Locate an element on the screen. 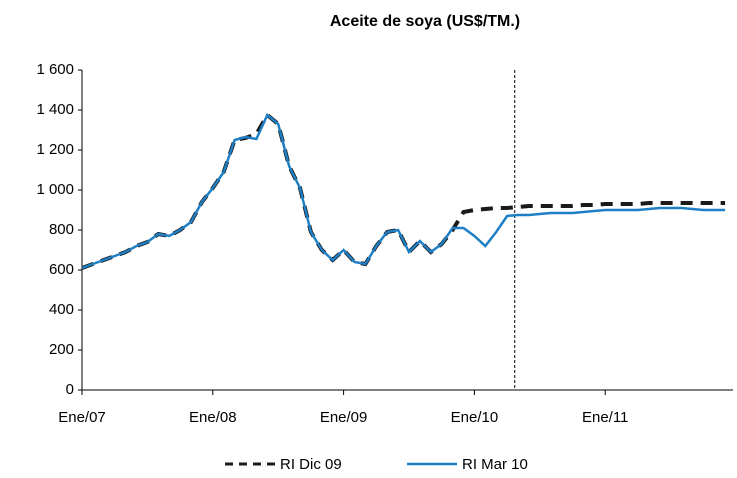 This screenshot has width=737, height=478. y-tick-label: 1 400 is located at coordinates (55, 109).